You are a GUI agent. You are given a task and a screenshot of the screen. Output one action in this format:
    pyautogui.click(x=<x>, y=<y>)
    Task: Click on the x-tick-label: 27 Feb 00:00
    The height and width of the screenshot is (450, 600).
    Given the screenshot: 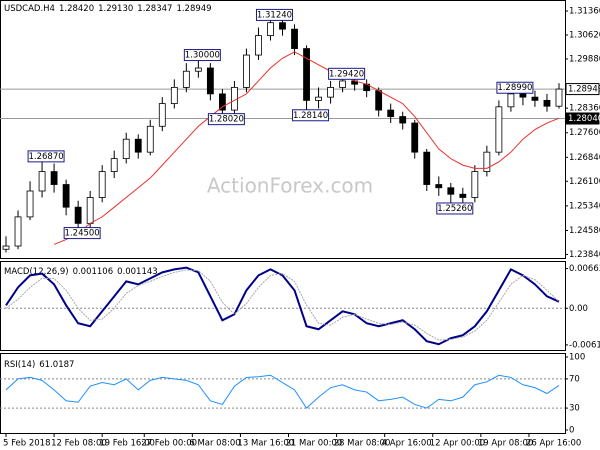 What is the action you would take?
    pyautogui.click(x=169, y=444)
    